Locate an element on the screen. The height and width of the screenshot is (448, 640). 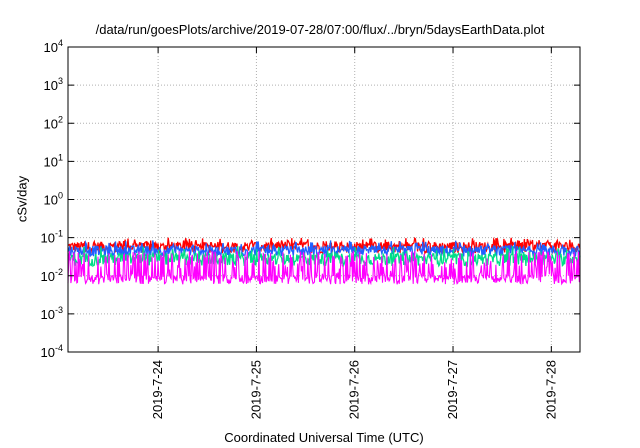
y-tick-label: 10¹ is located at coordinates (53, 160).